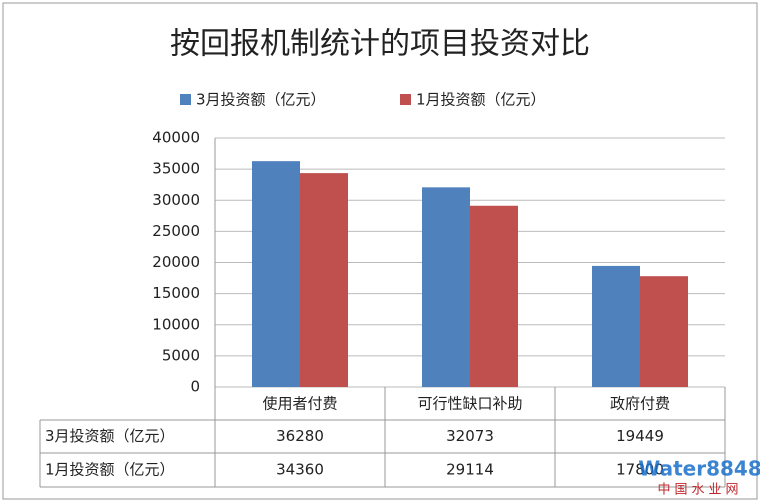 The image size is (760, 502). What do you see at coordinates (699, 490) in the screenshot?
I see `watermark-site: 中国水业网` at bounding box center [699, 490].